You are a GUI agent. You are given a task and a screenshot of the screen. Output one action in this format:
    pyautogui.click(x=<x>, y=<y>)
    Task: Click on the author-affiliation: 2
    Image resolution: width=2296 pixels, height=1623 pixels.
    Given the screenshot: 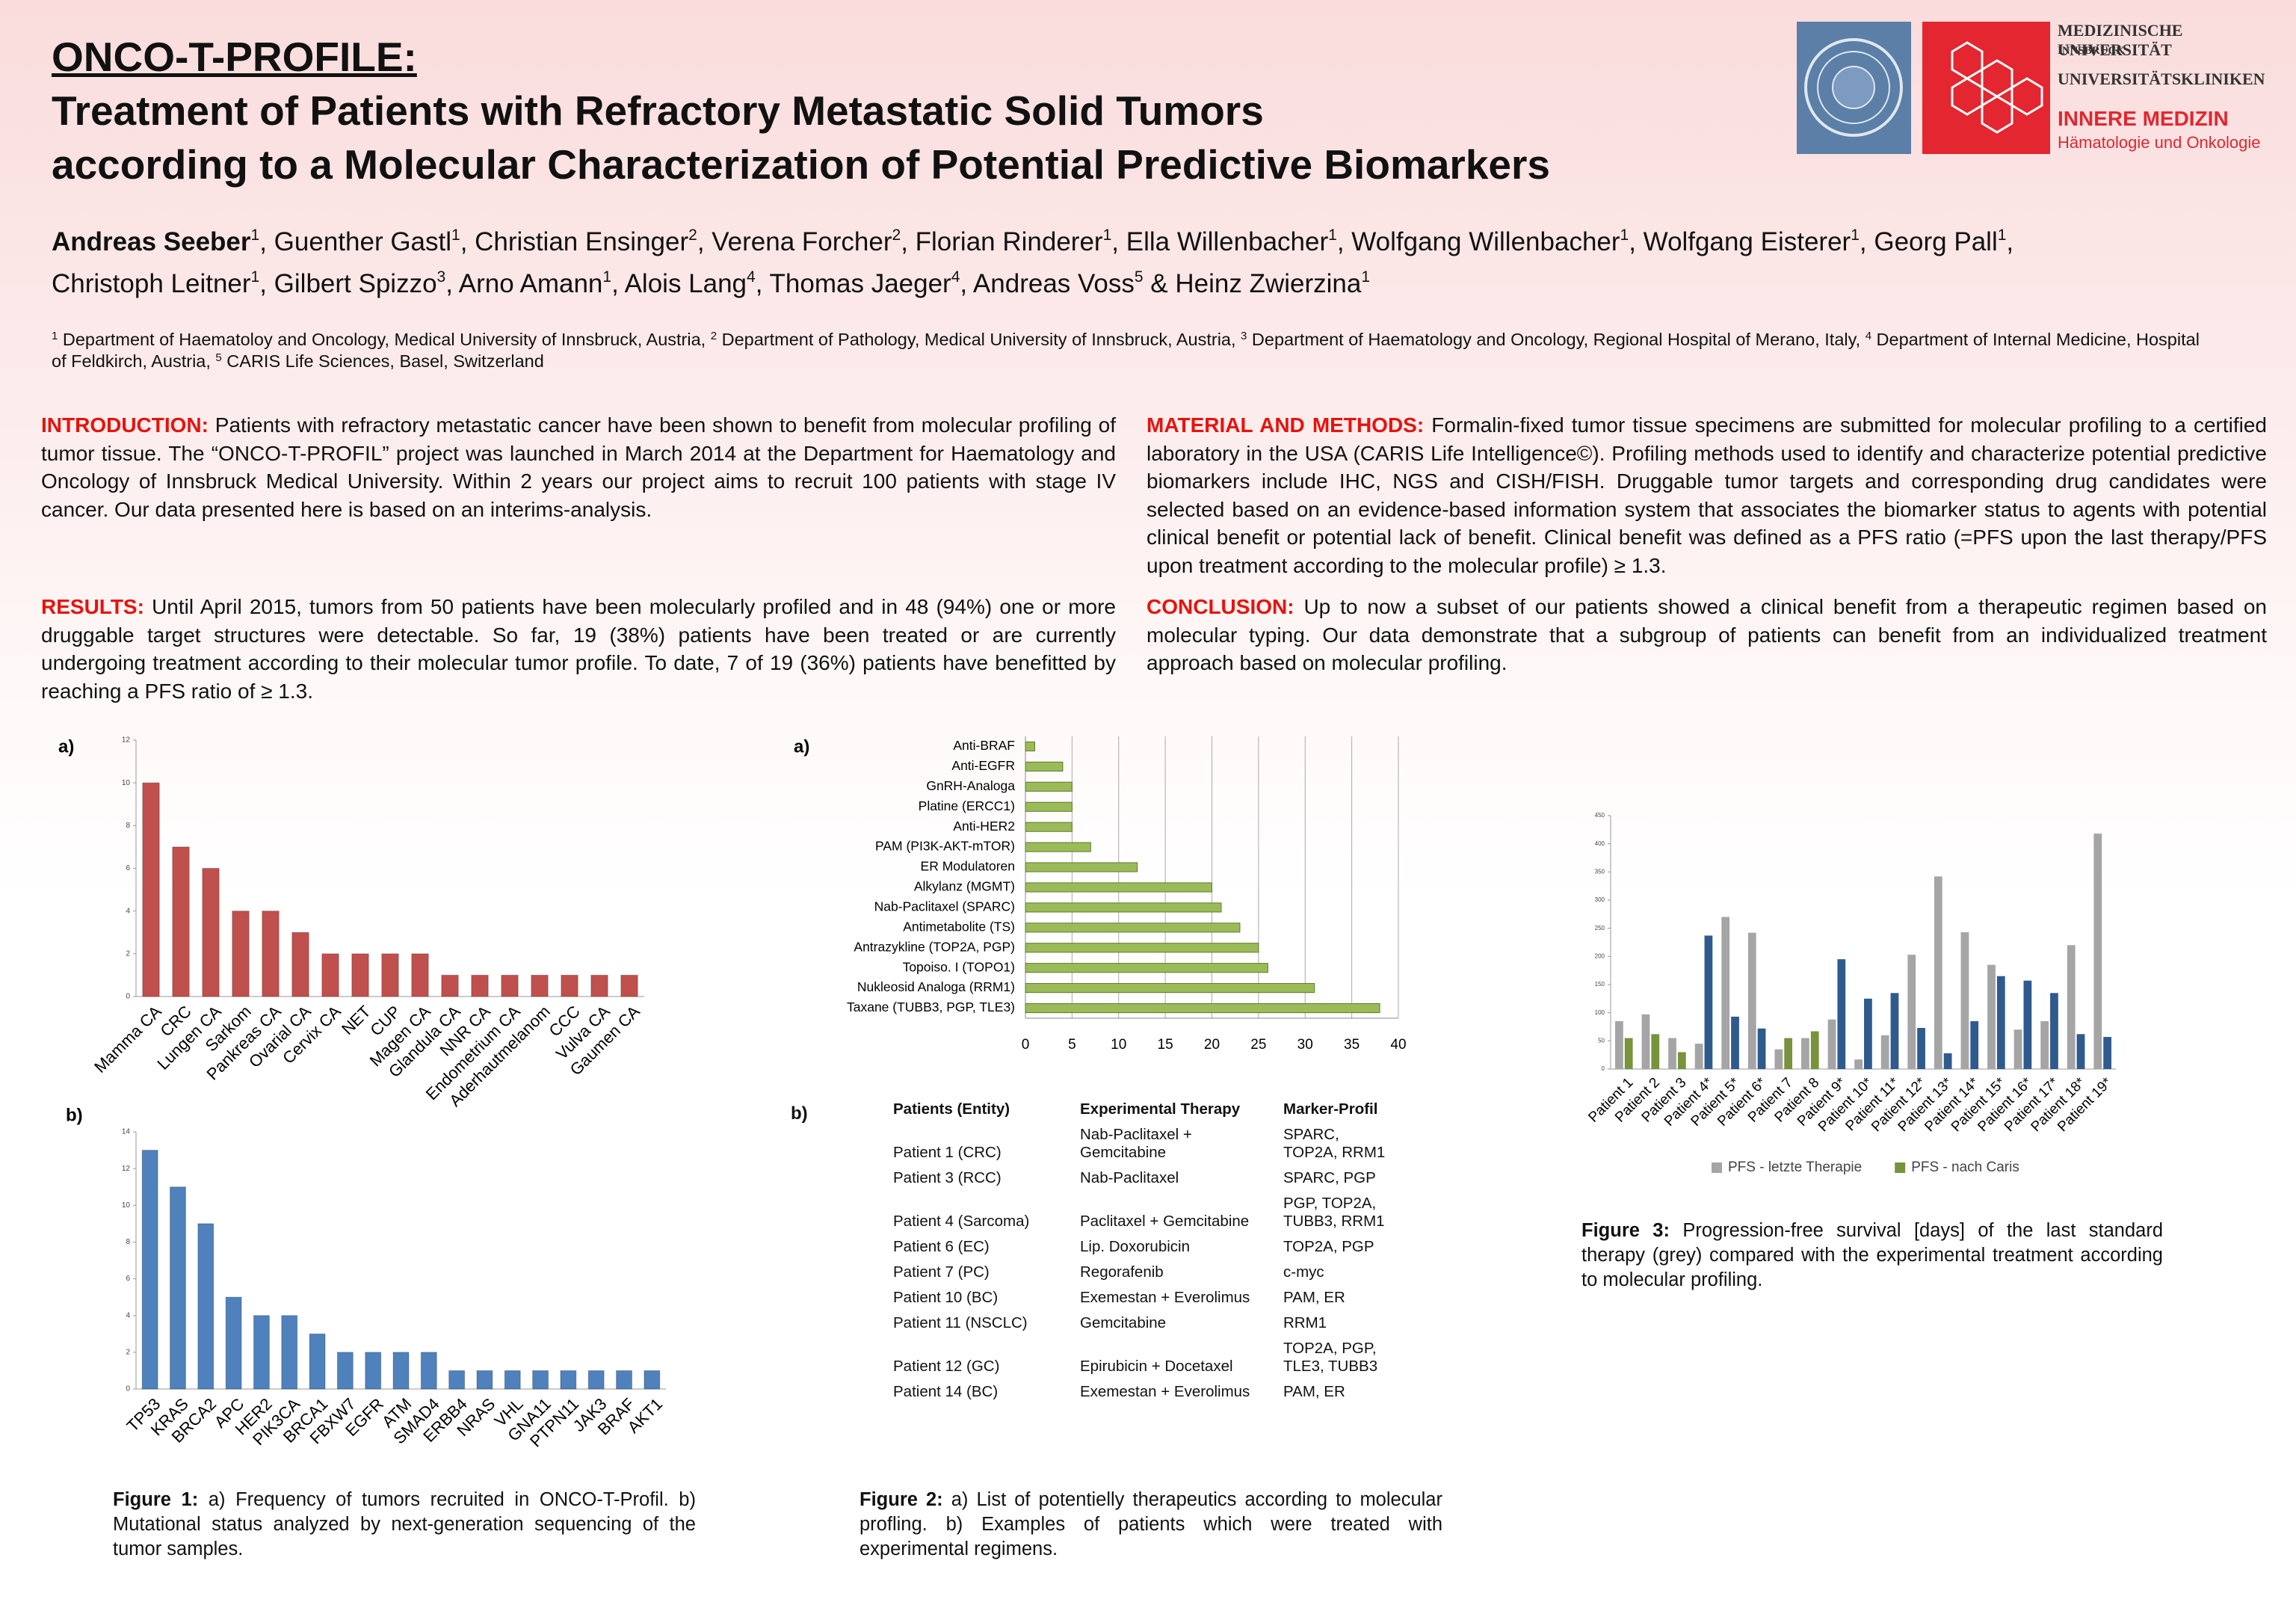 What is the action you would take?
    pyautogui.click(x=897, y=235)
    